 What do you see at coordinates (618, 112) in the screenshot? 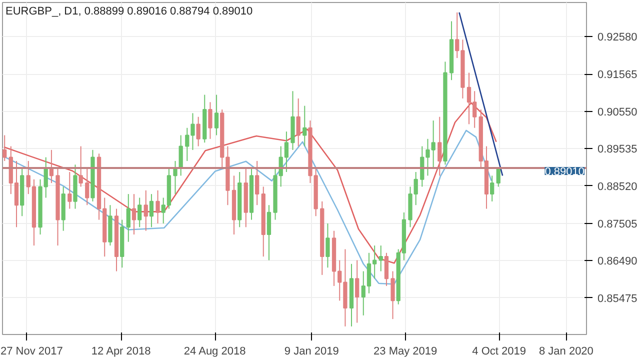
I see `y-tick-label: 0.90550` at bounding box center [618, 112].